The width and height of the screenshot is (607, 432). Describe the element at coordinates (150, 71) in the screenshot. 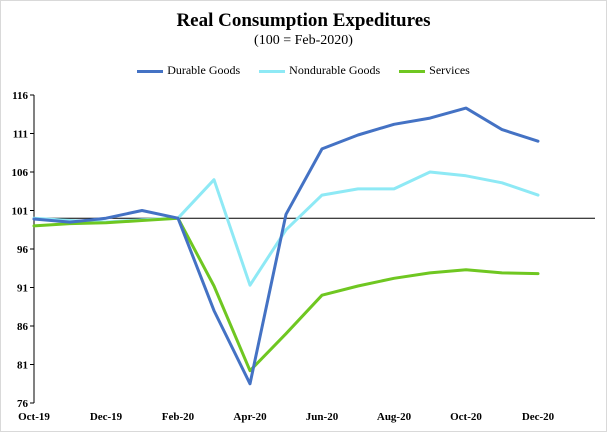

I see `legend-swatch-durable-goods` at that location.